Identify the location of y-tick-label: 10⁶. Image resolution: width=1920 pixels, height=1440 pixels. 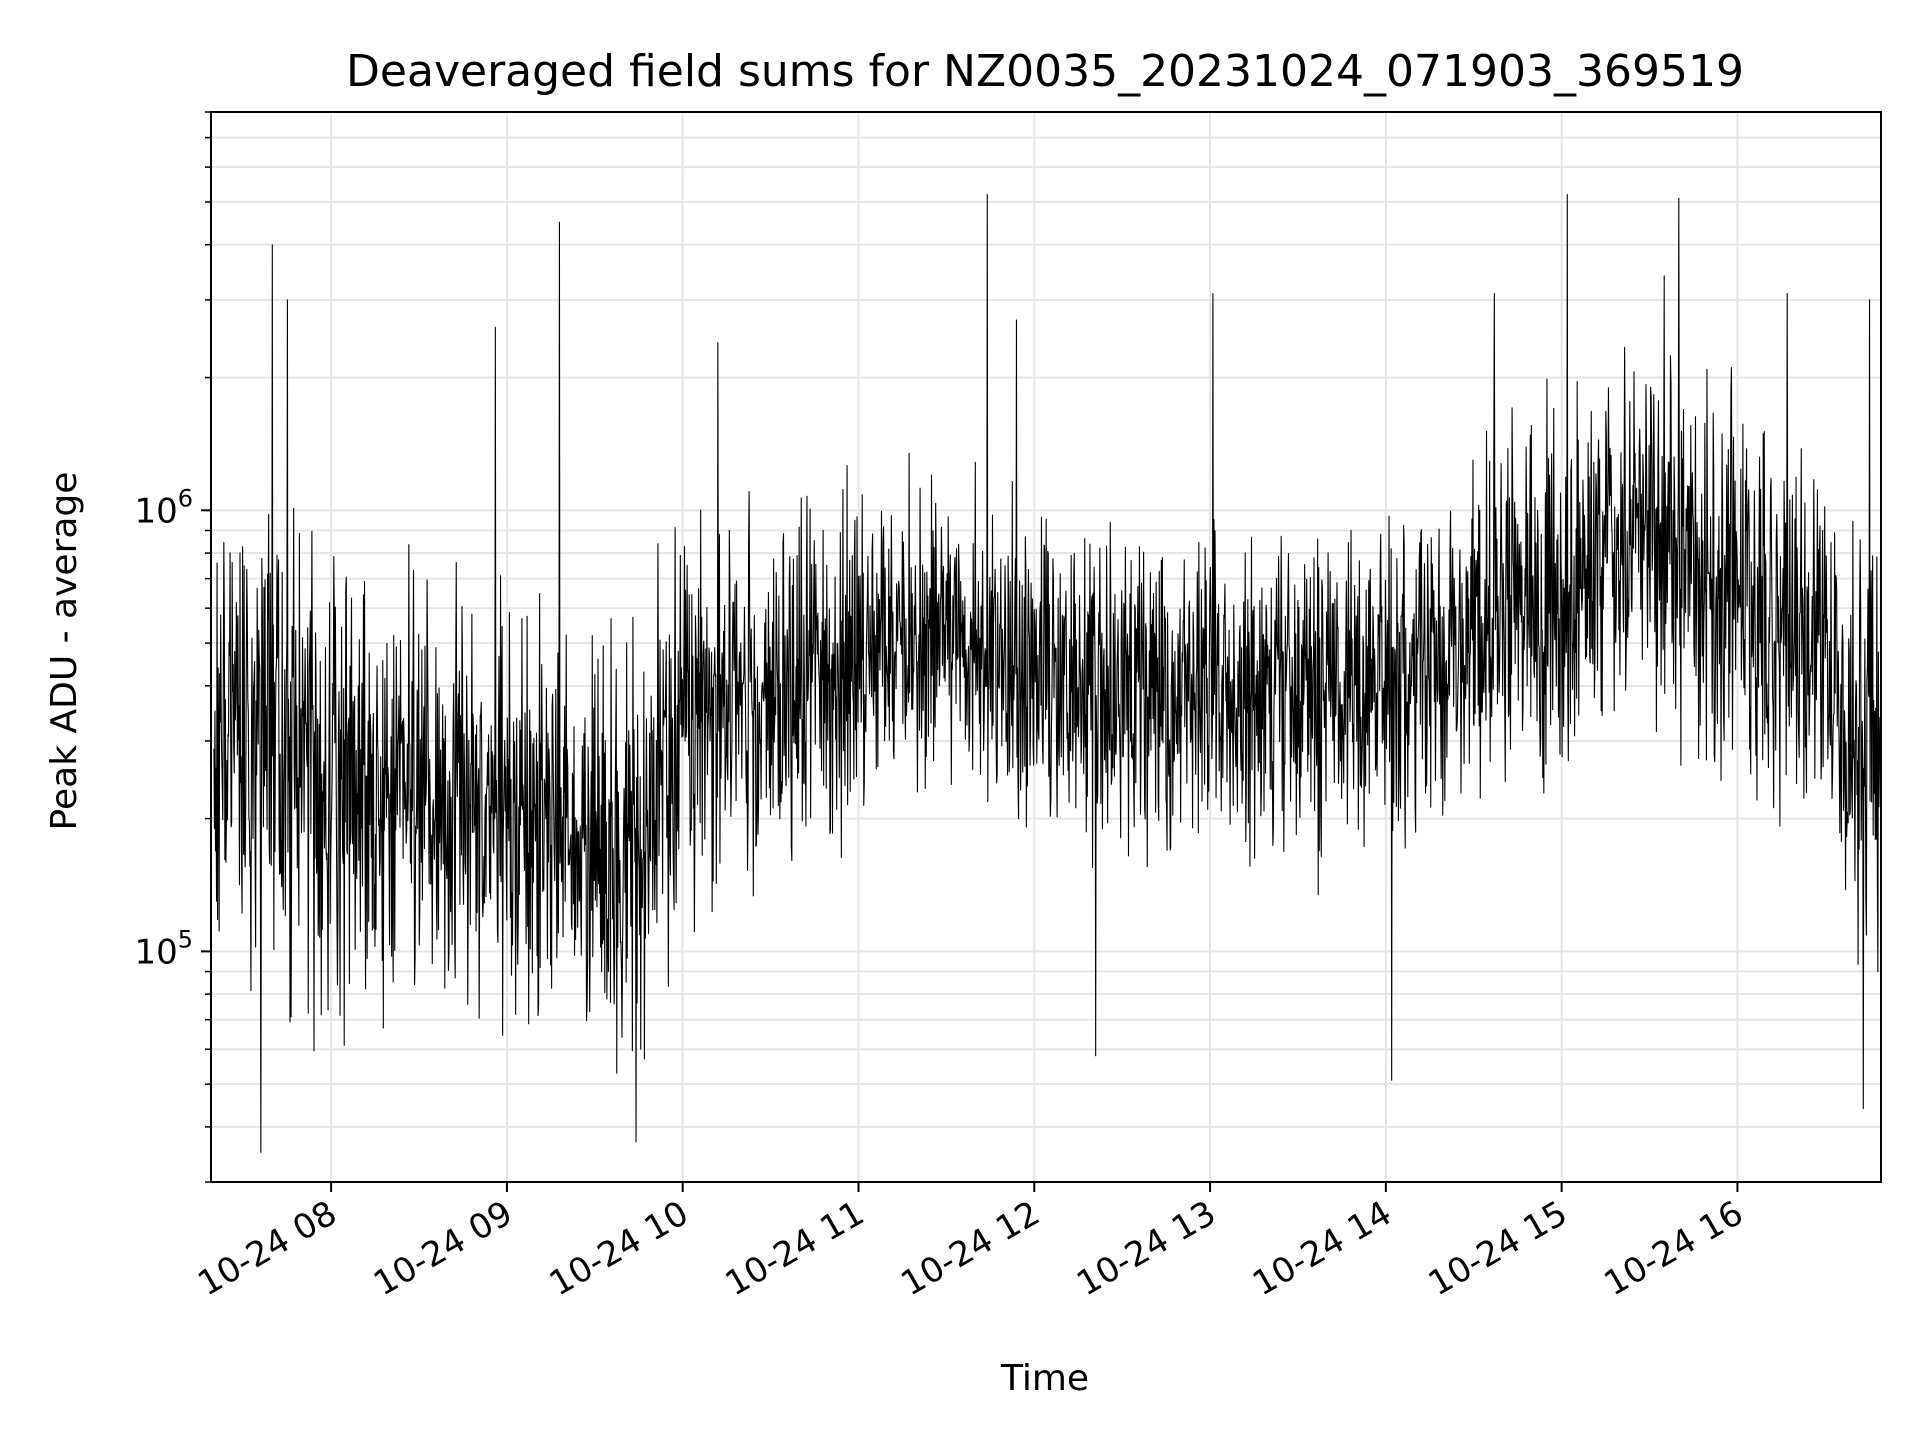
(163, 507).